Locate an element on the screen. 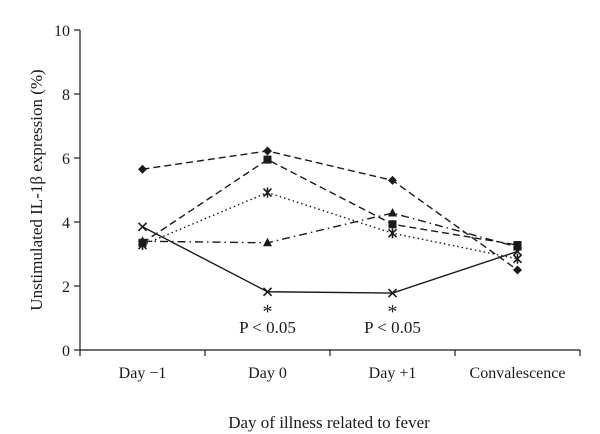  x-axis-title: Day of illness related to fever is located at coordinates (329, 422).